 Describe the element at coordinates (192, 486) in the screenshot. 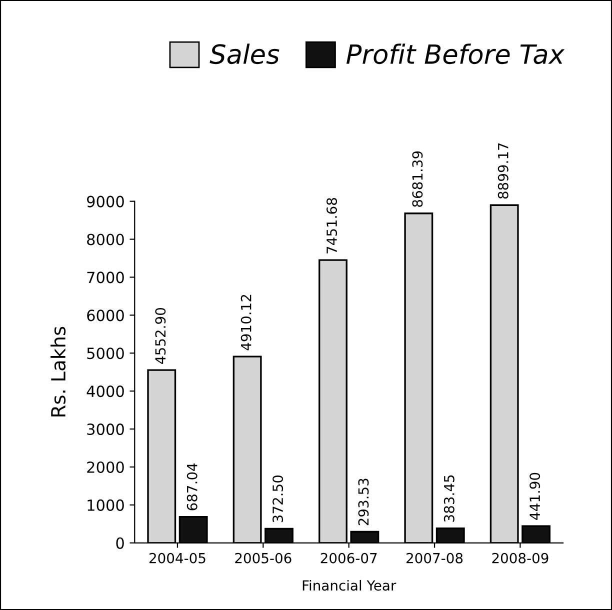

I see `data-label: 687.04` at that location.